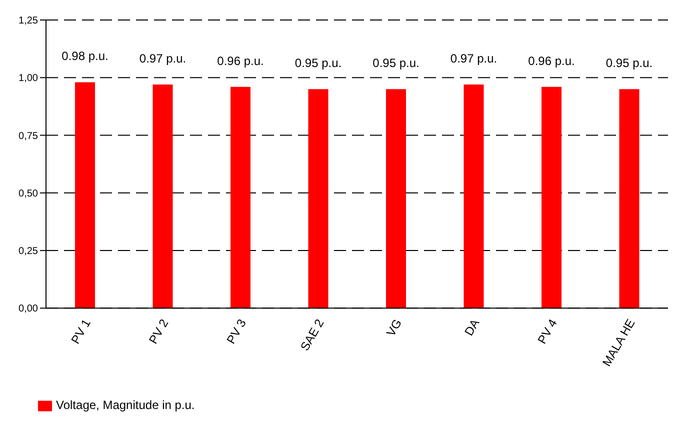  I want to click on y-tick-label: 0,50, so click(28, 194).